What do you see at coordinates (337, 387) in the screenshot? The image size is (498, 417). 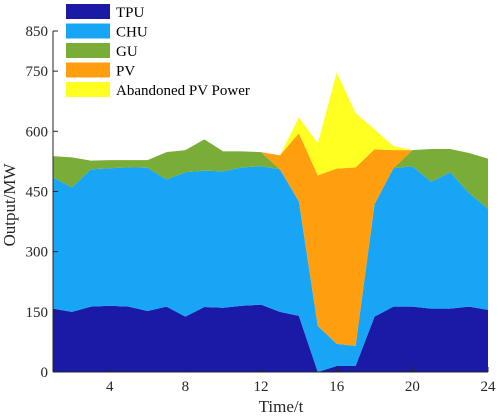 I see `x-tick-label: 16` at bounding box center [337, 387].